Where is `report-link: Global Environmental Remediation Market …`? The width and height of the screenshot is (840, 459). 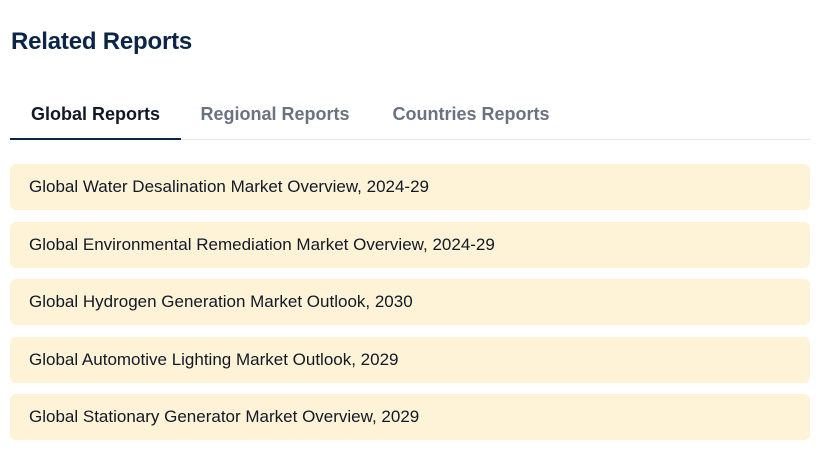
report-link: Global Environmental Remediation Market … is located at coordinates (410, 244).